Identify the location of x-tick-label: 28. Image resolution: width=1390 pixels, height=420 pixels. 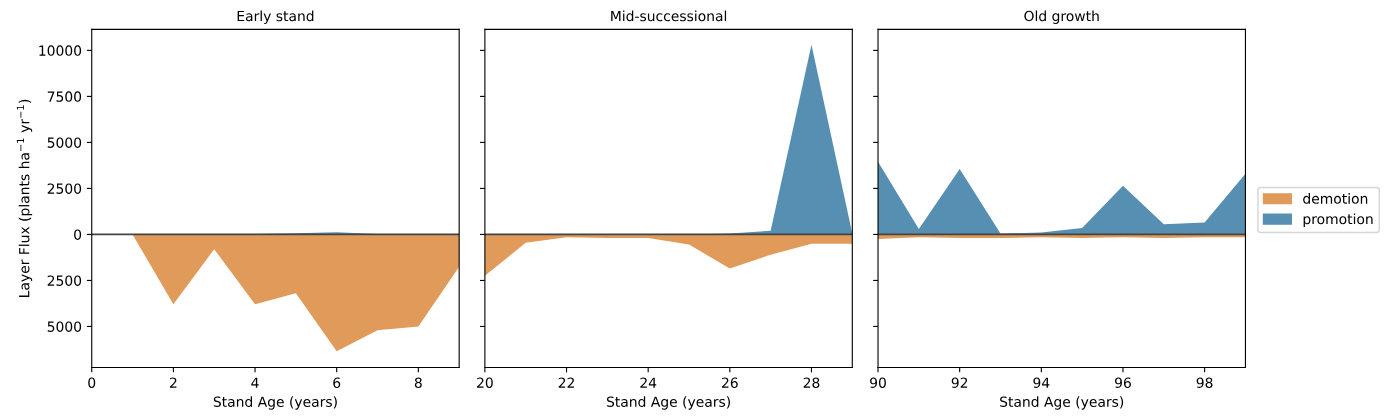
(811, 382).